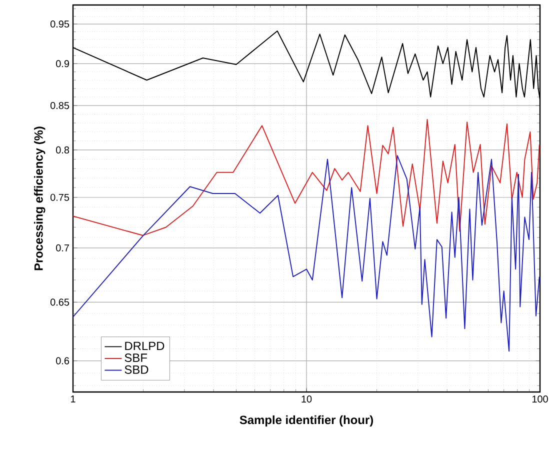 Image resolution: width=552 pixels, height=454 pixels. I want to click on x-tick-label: 10, so click(307, 399).